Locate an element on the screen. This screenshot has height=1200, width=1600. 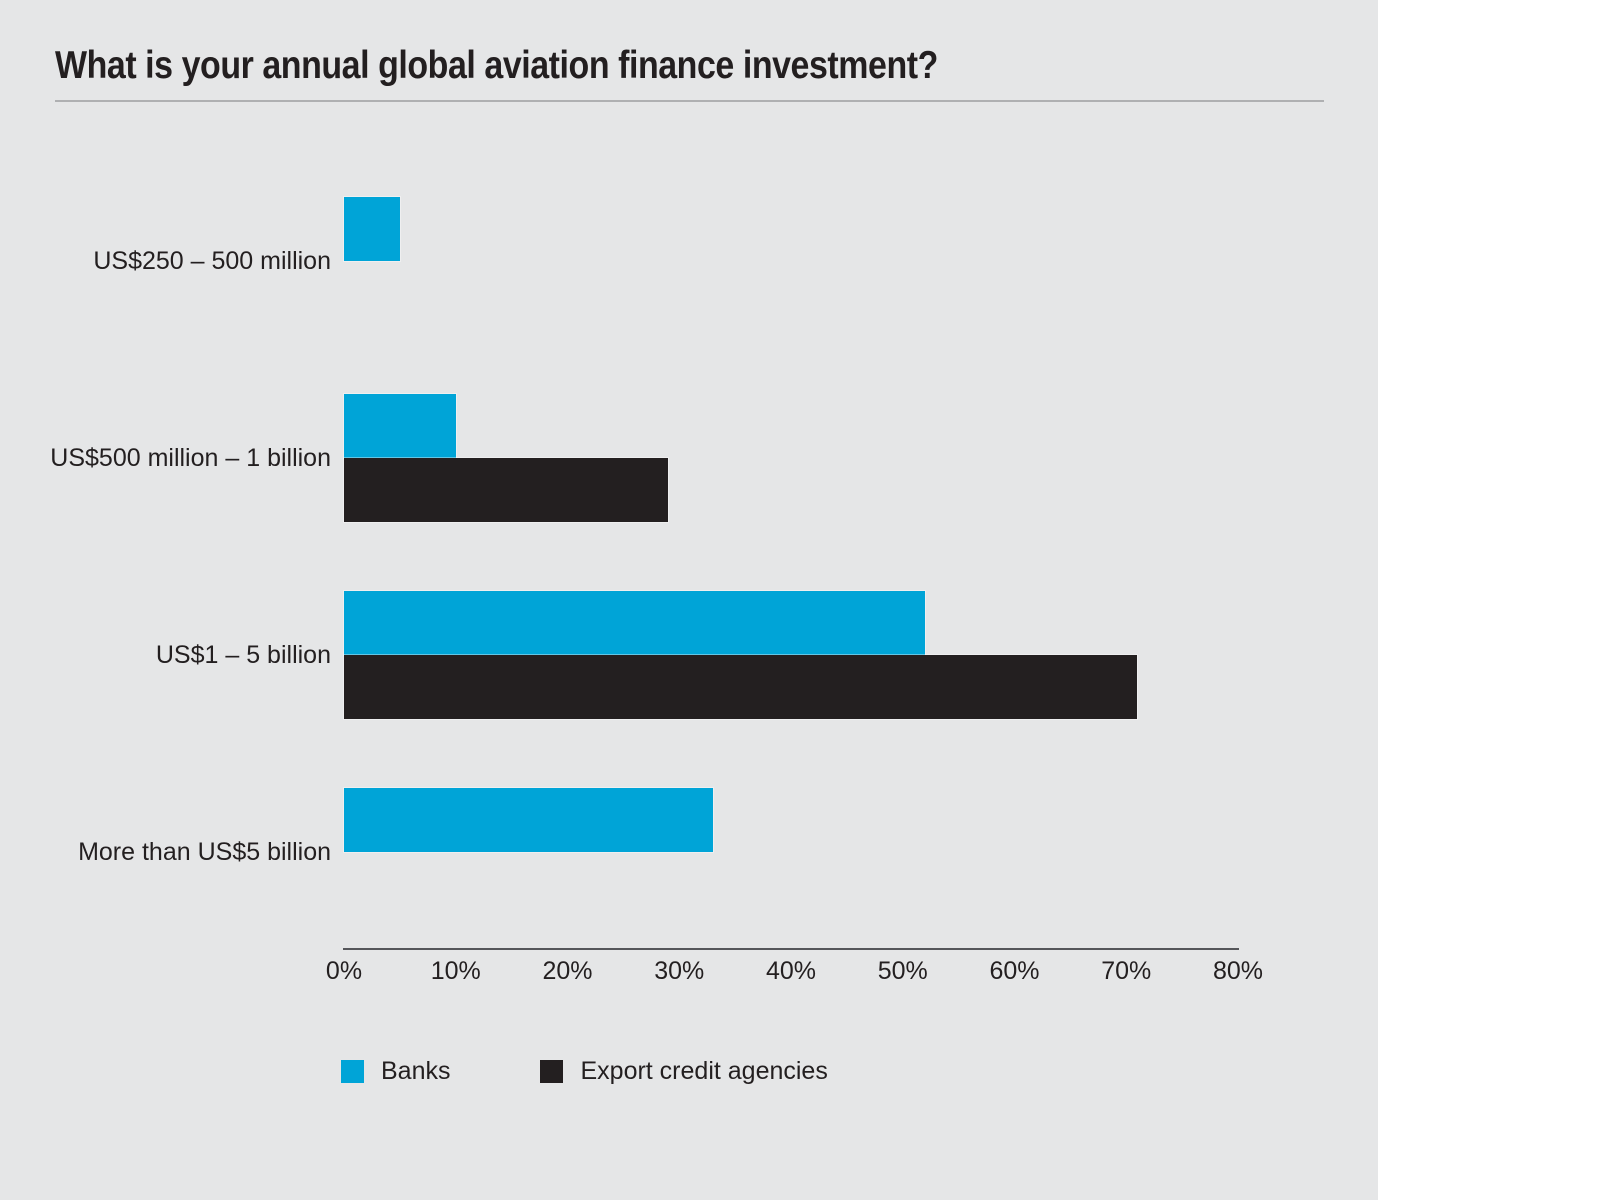
x-axis-tick-label: 20% is located at coordinates (567, 971).